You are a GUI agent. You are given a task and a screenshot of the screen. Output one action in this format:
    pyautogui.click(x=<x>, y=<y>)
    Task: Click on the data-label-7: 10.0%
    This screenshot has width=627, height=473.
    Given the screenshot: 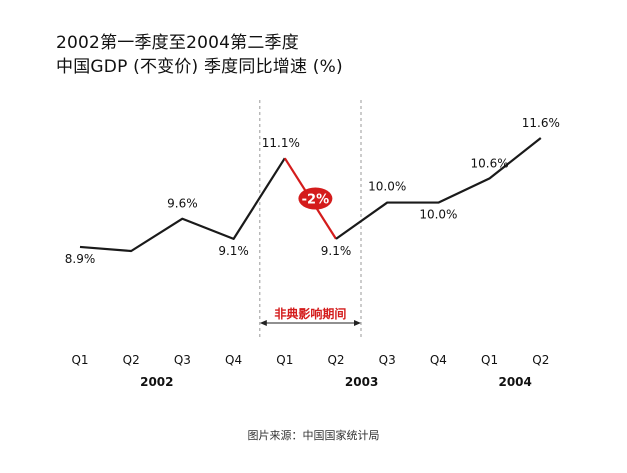 What is the action you would take?
    pyautogui.click(x=438, y=215)
    